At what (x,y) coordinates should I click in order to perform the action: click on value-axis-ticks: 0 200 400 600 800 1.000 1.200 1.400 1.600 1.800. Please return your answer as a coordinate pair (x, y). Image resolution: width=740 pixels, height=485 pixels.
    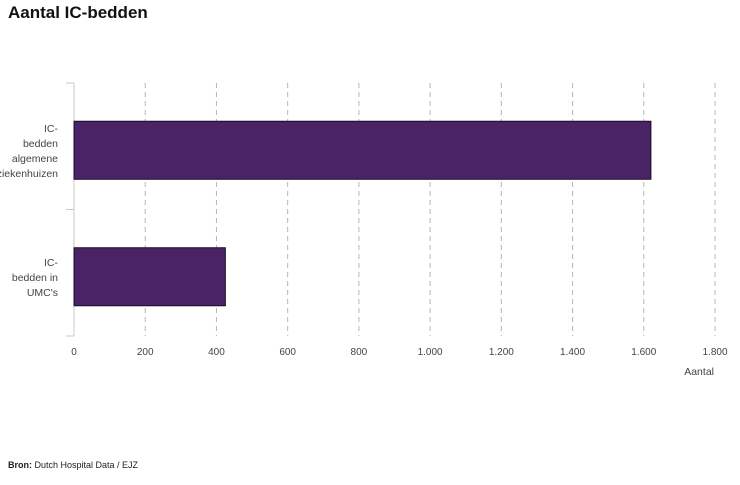
    Looking at the image, I should click on (399, 352).